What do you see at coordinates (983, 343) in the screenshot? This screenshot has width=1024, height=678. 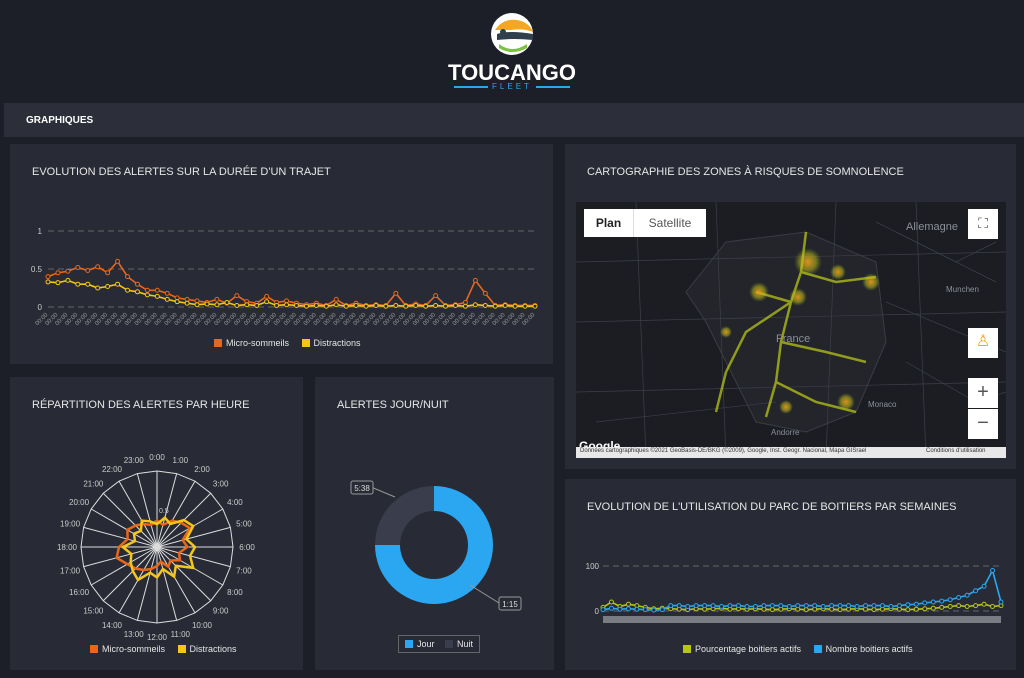 I see `pegman-icon: ♙` at bounding box center [983, 343].